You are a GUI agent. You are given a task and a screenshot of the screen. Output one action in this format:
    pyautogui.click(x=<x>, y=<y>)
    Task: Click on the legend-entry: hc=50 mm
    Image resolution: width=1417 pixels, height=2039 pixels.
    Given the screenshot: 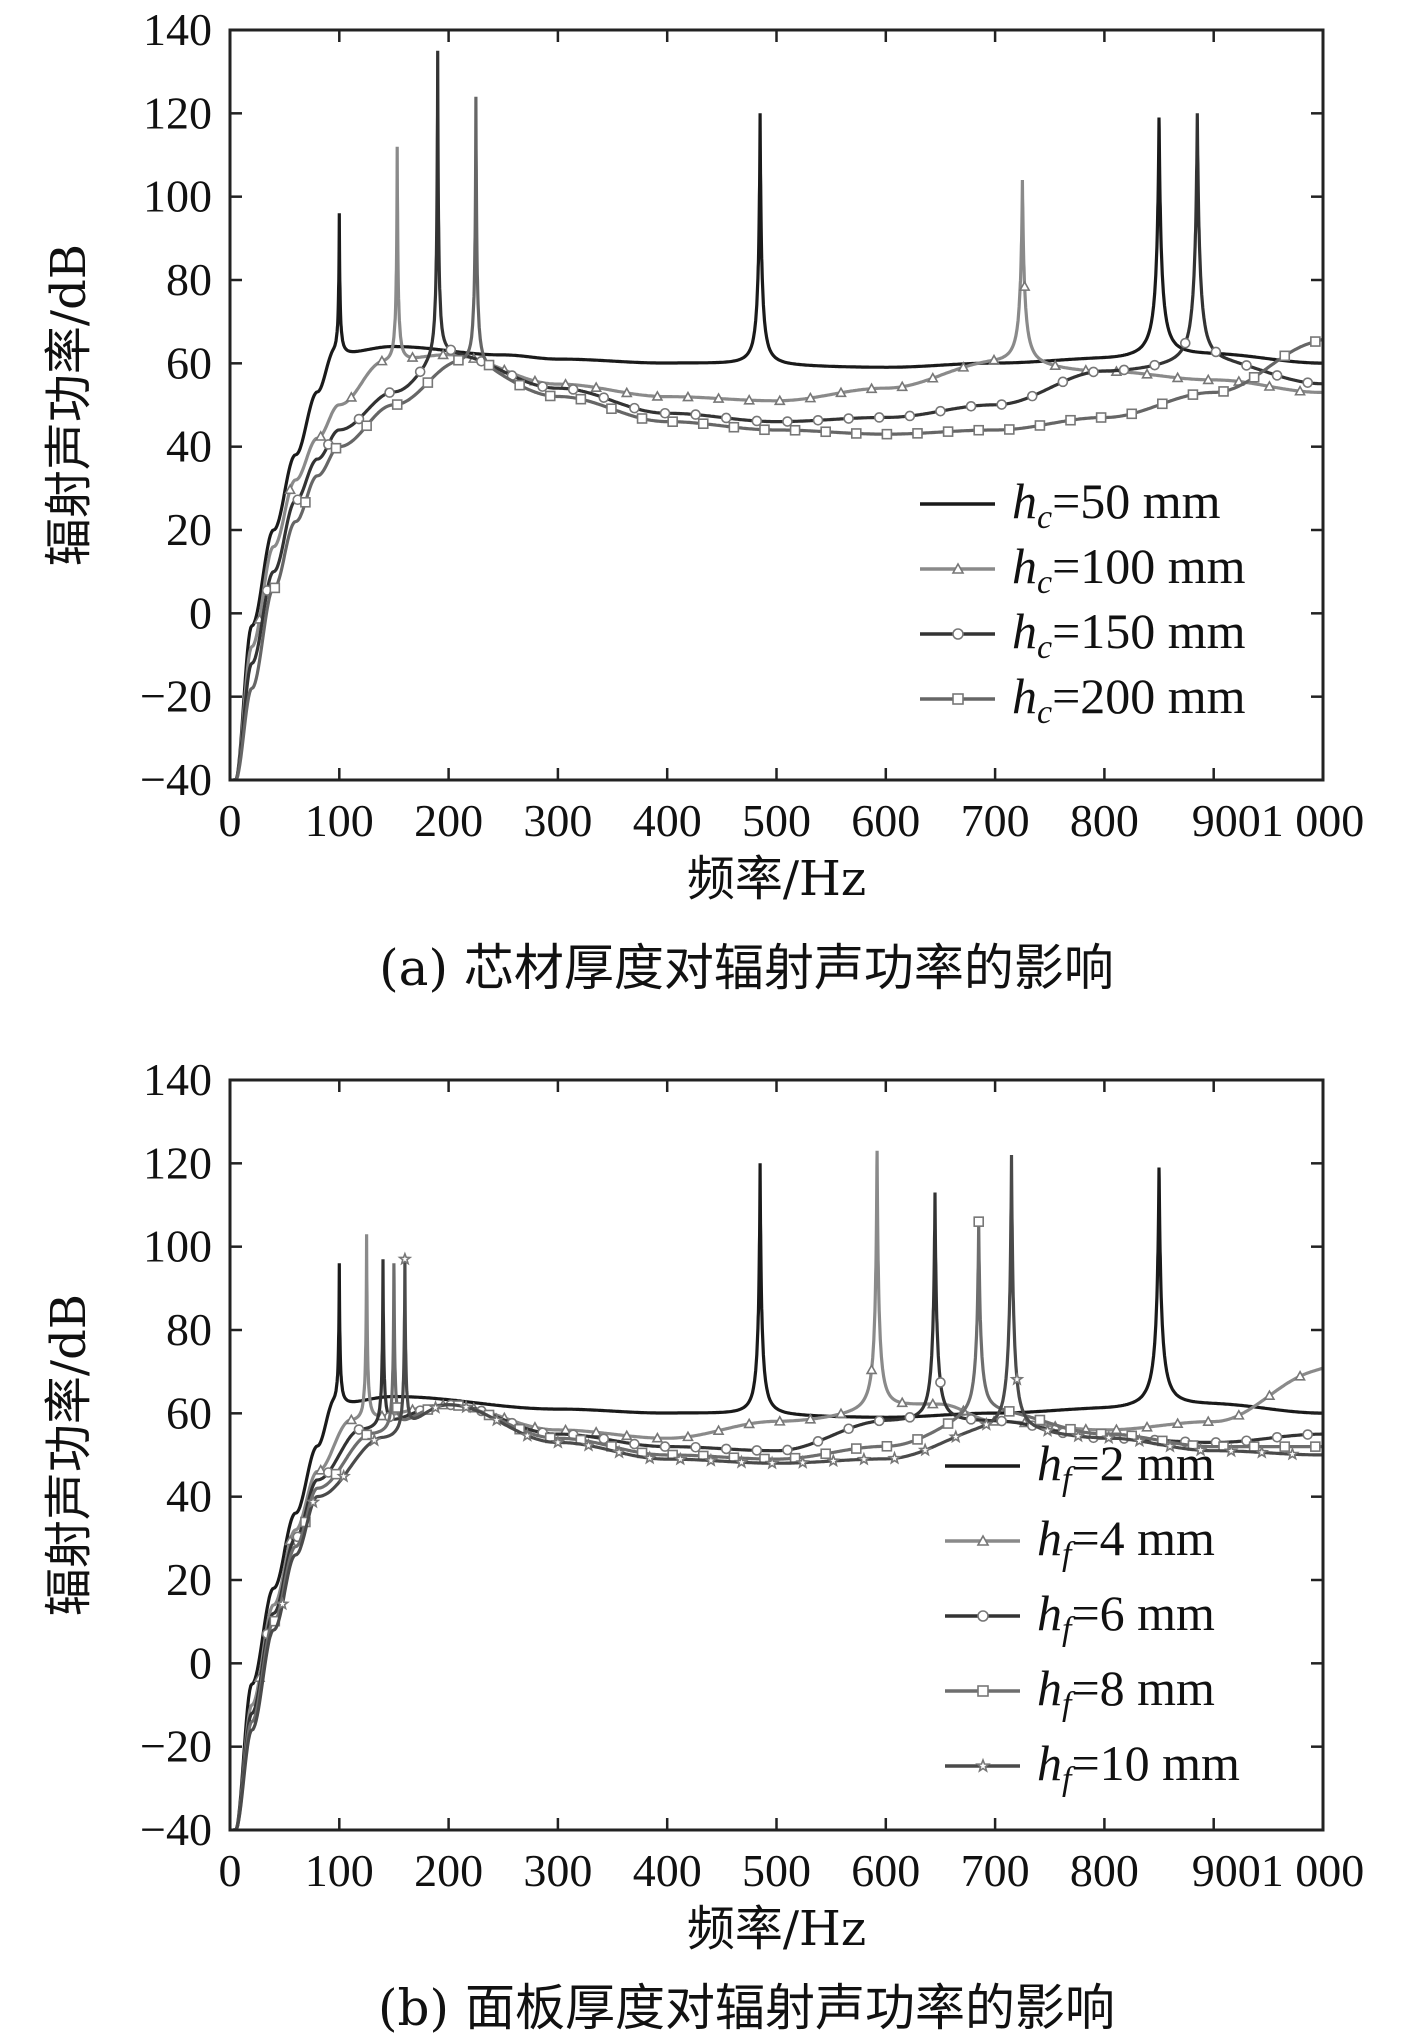 What is the action you would take?
    pyautogui.click(x=1070, y=504)
    